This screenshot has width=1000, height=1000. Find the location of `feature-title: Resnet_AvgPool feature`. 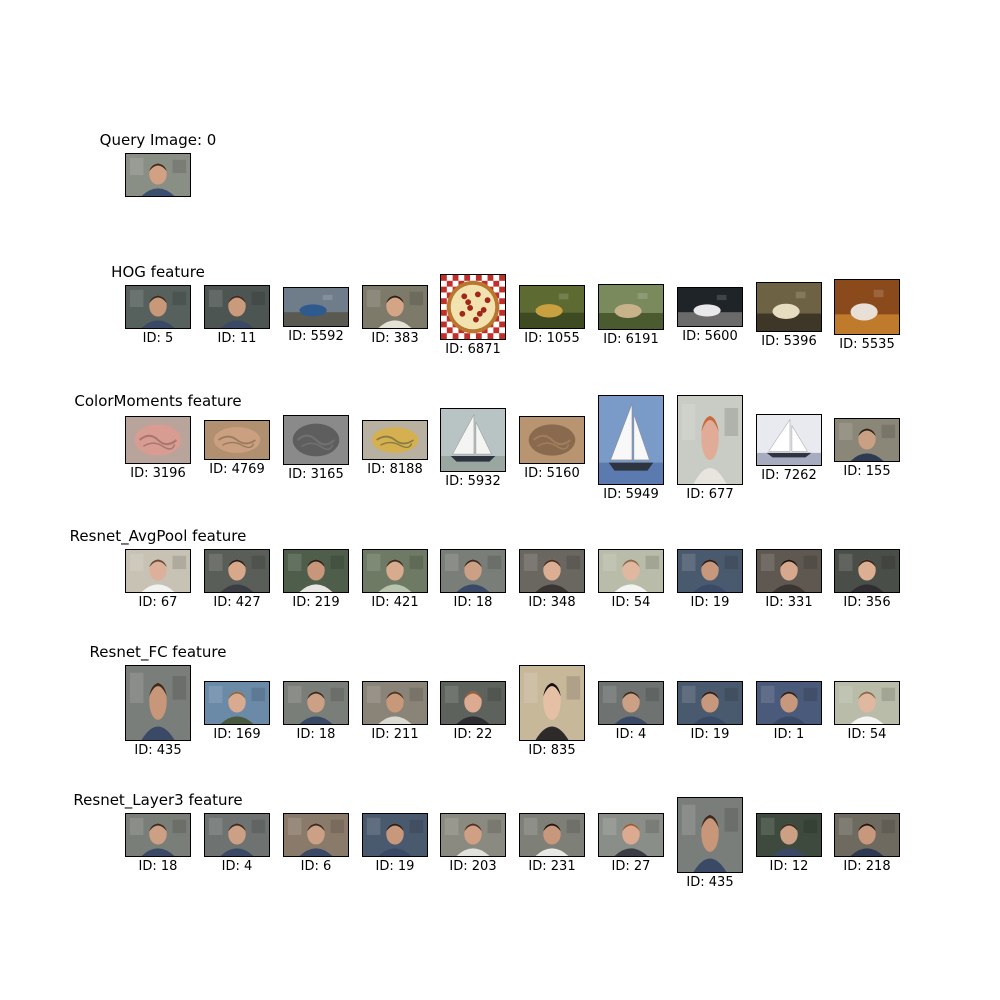

feature-title: Resnet_AvgPool feature is located at coordinates (158, 536).